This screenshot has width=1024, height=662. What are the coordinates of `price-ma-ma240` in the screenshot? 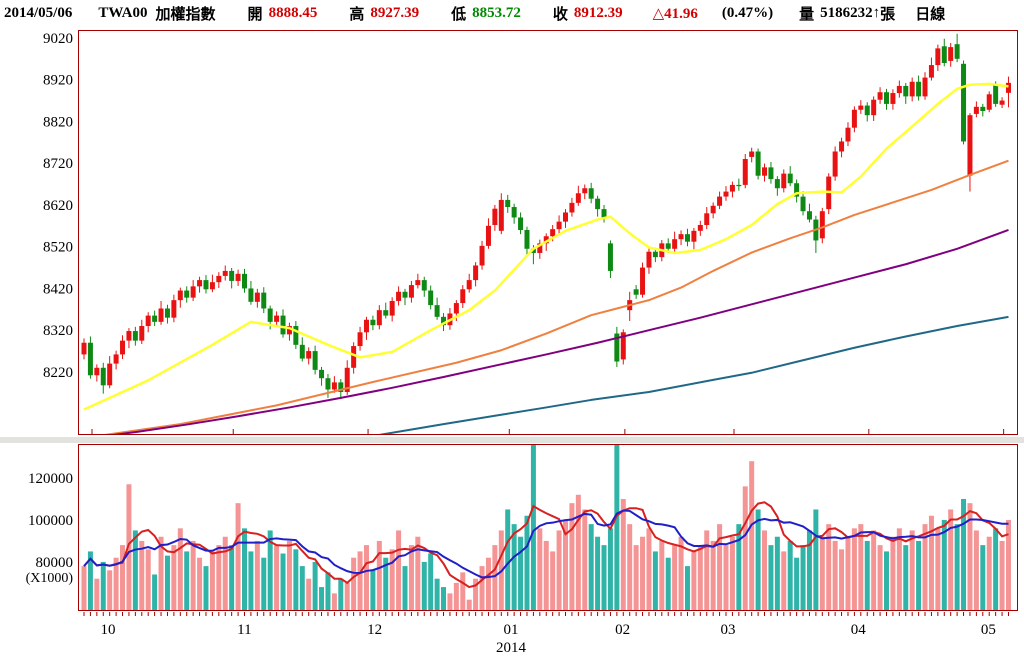 It's located at (693, 374).